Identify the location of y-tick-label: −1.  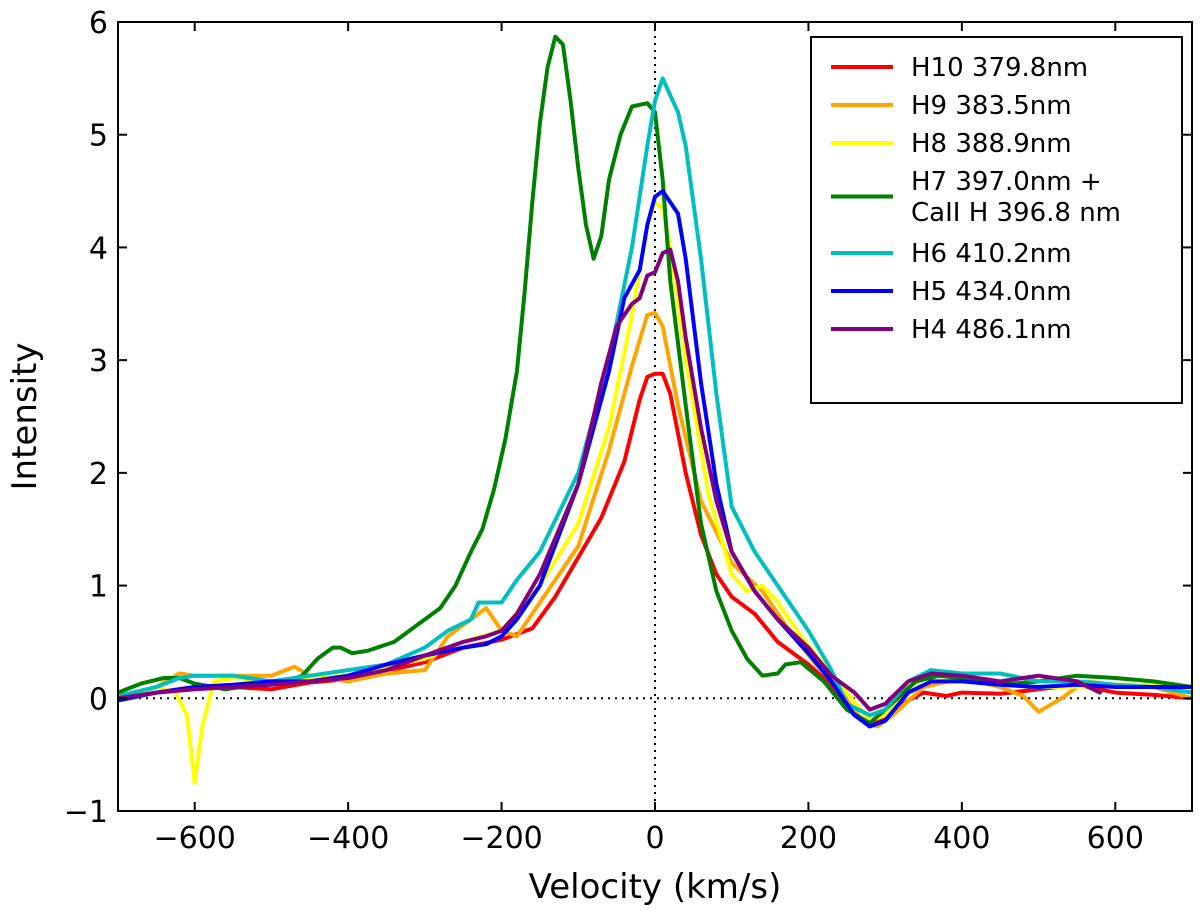
(86, 812).